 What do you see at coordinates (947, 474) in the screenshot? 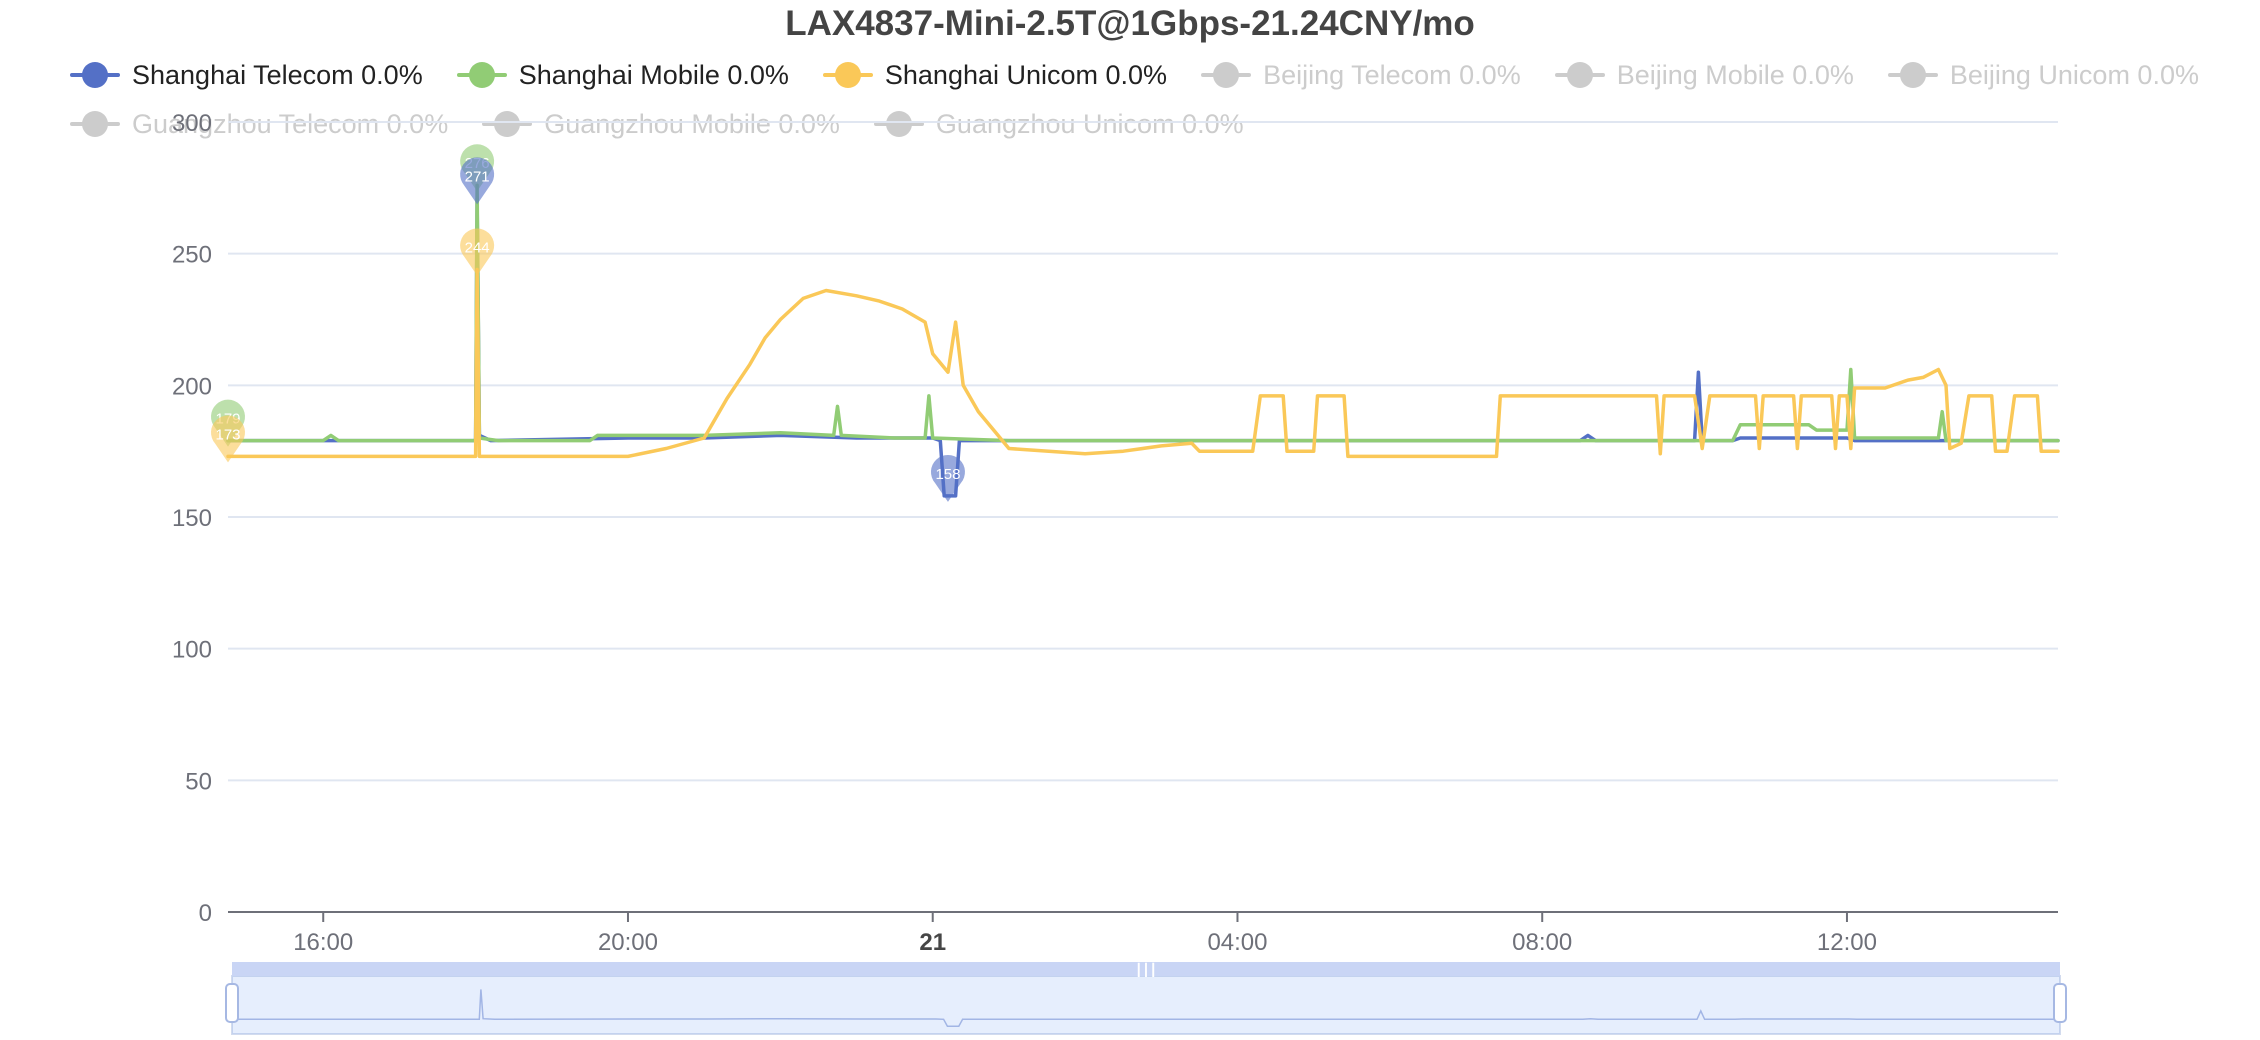
I see `mark-point-label: 158` at bounding box center [947, 474].